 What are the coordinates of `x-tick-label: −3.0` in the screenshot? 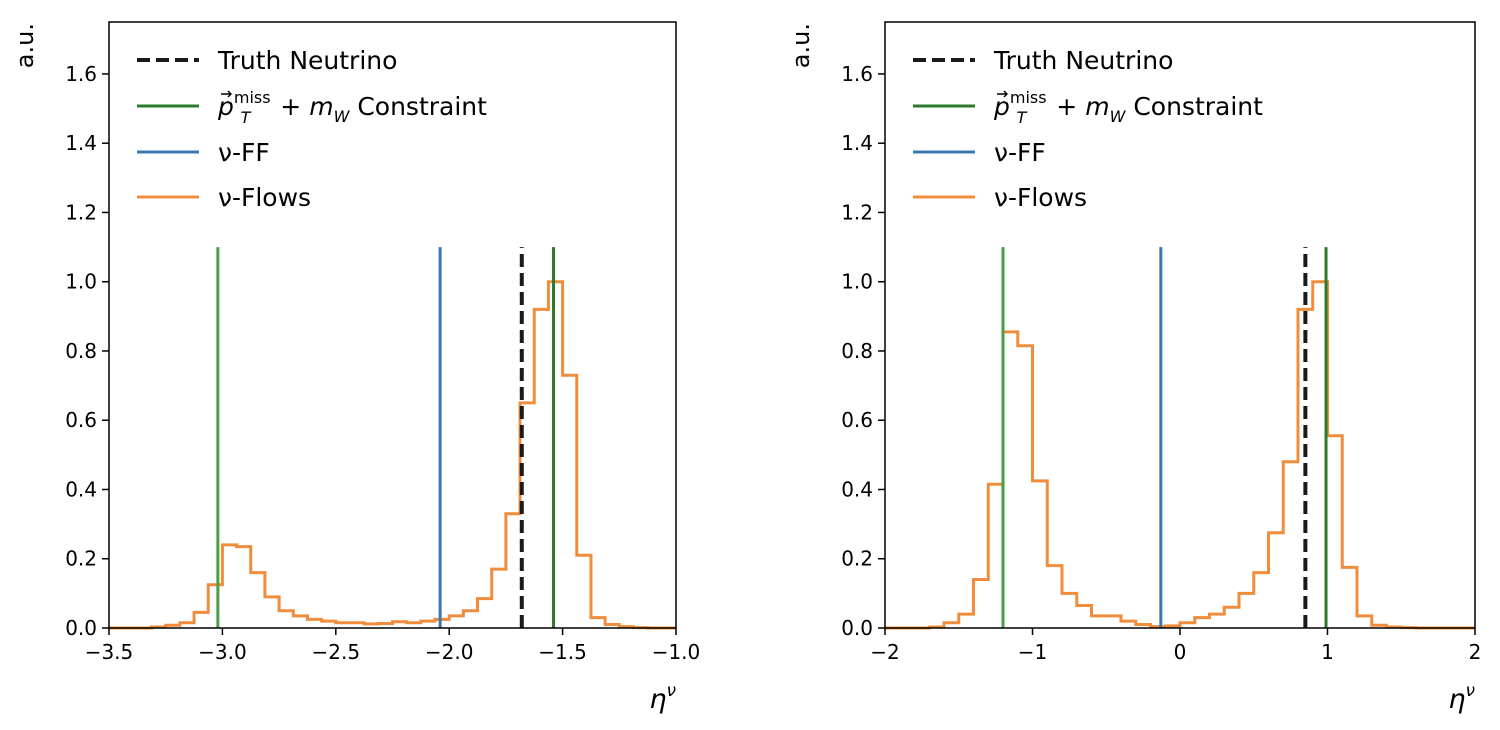 It's located at (222, 652).